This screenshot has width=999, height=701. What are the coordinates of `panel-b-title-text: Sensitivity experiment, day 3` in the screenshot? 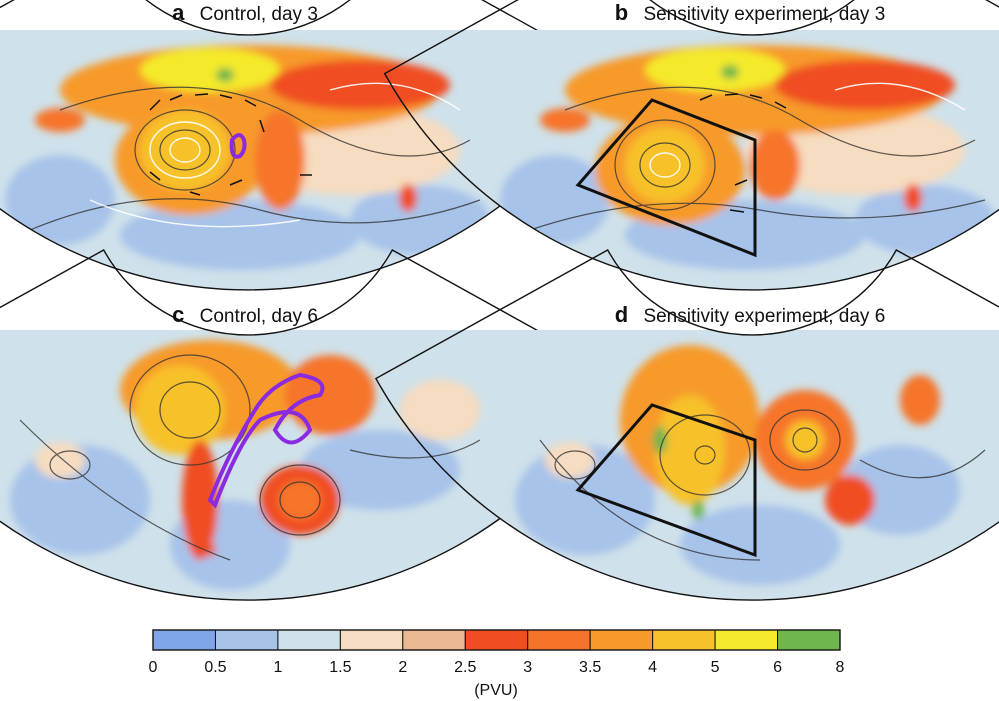 It's located at (764, 14).